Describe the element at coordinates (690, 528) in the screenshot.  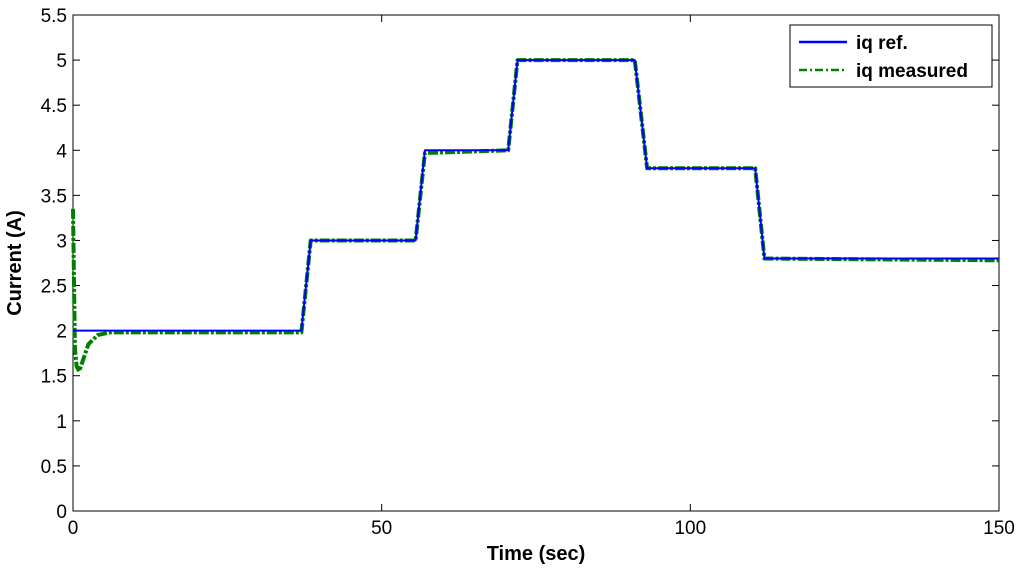
I see `x-tick-label: 100` at that location.